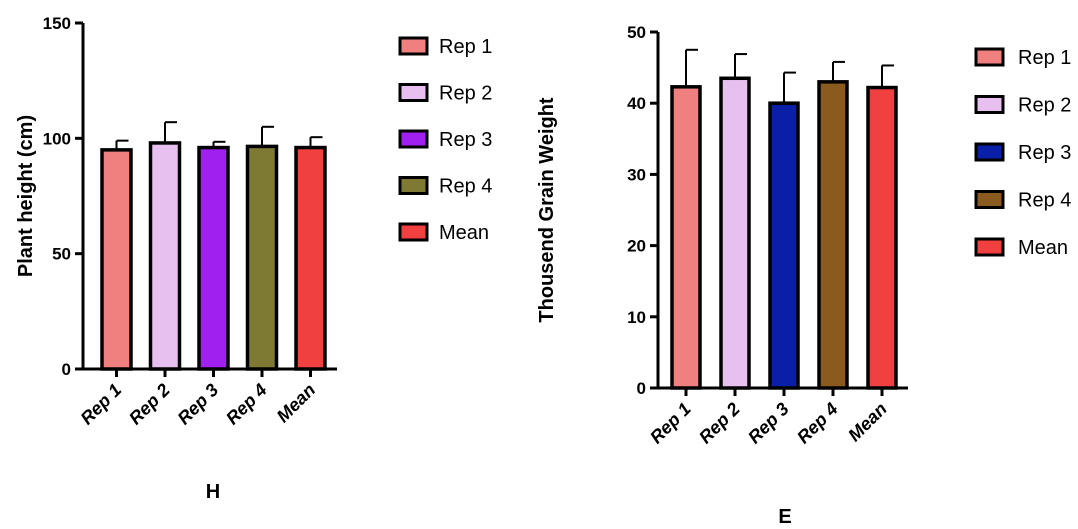 This screenshot has width=1078, height=529. Describe the element at coordinates (636, 103) in the screenshot. I see `y-tick-label: 40` at that location.